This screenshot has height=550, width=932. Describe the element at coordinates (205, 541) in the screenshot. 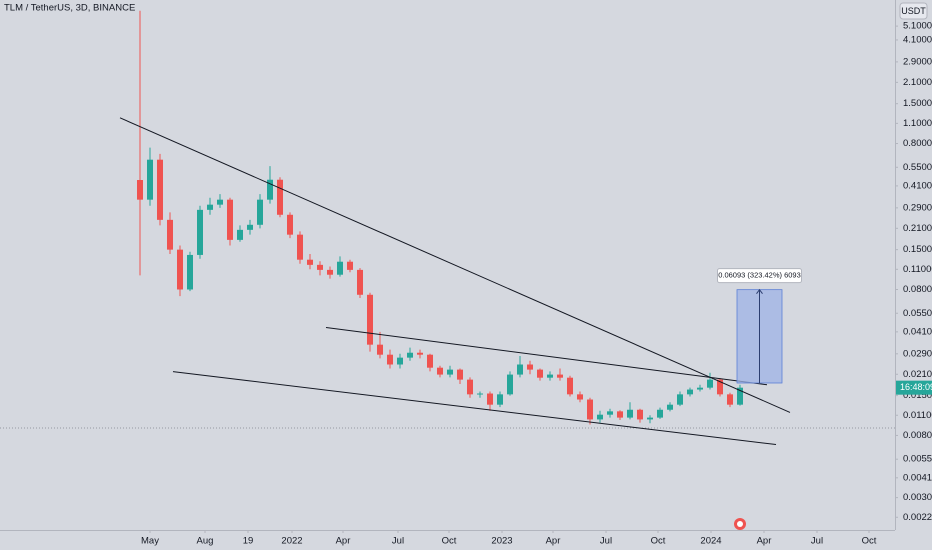

I see `x-tick-label: Aug` at that location.